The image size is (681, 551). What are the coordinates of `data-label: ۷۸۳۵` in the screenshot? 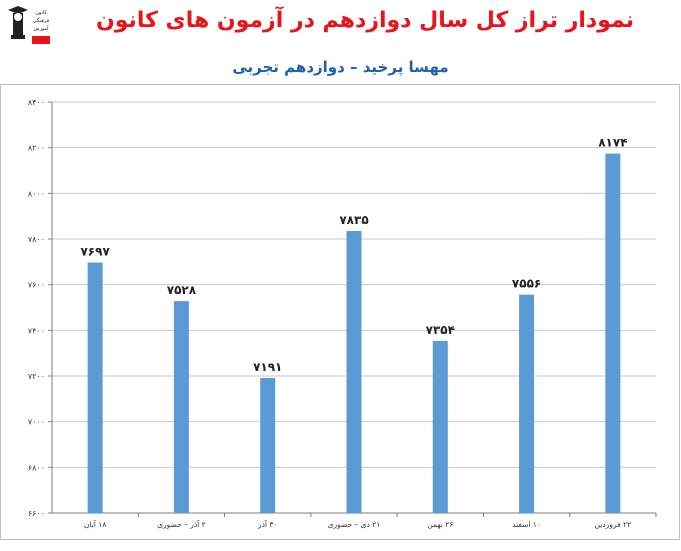 It's located at (353, 220).